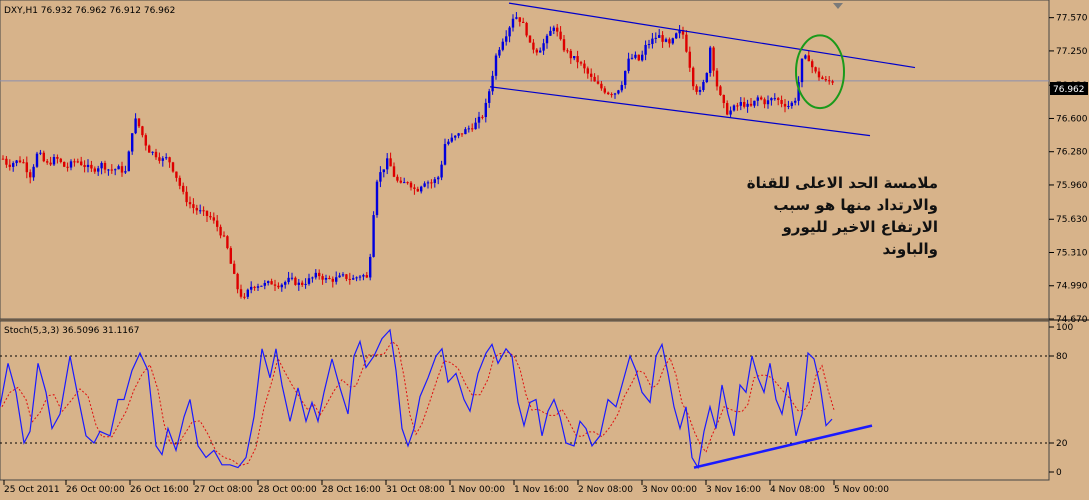 The width and height of the screenshot is (1089, 500). I want to click on price-channel, so click(702, 69).